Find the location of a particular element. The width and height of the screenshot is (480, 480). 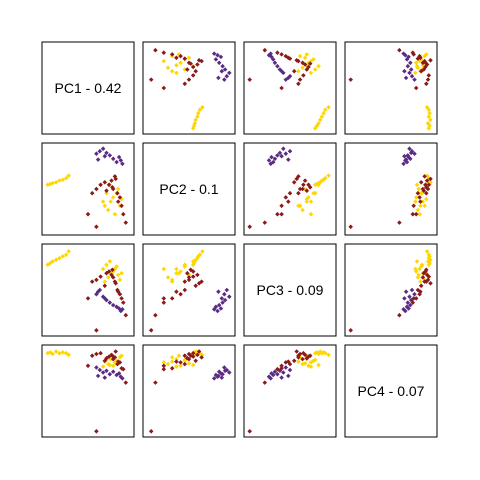

panel-r1-c1: PC1 - 0.42 is located at coordinates (88, 88).